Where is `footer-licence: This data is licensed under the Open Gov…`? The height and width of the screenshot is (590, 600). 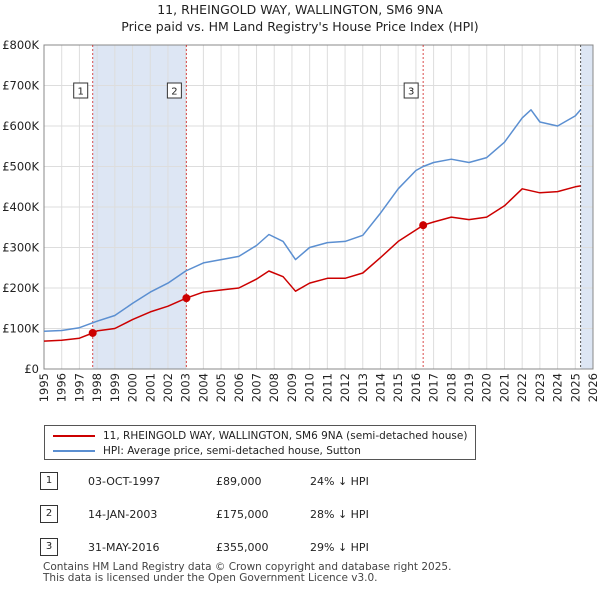
footer-licence: This data is licensed under the Open Gov… is located at coordinates (210, 578).